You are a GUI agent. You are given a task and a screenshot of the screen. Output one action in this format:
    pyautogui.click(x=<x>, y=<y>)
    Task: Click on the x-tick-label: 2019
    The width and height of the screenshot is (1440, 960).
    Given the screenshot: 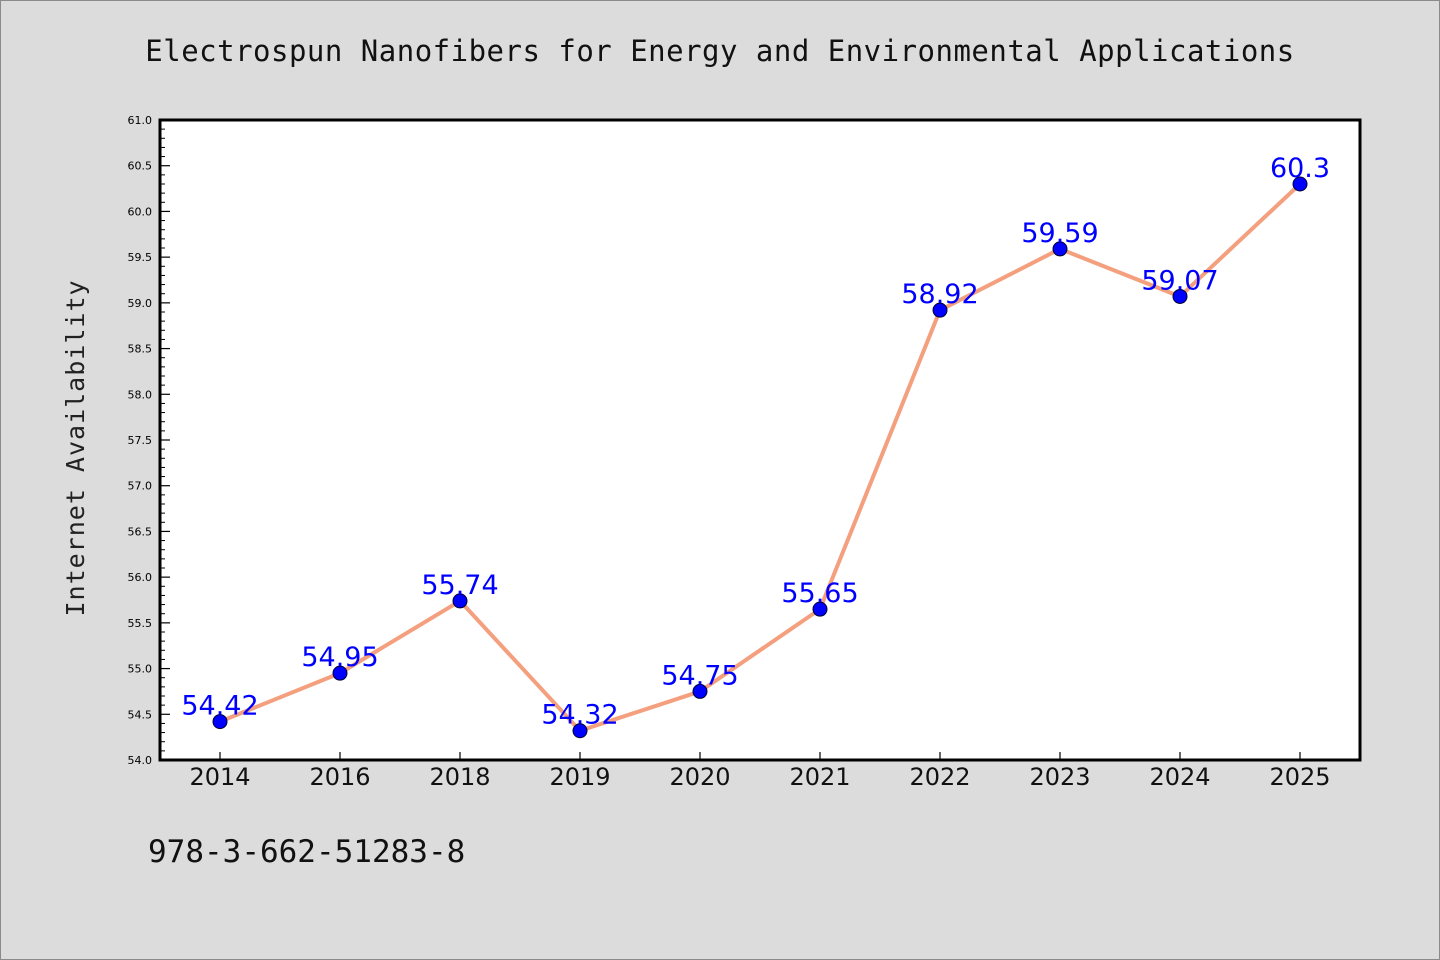 What is the action you would take?
    pyautogui.click(x=579, y=777)
    